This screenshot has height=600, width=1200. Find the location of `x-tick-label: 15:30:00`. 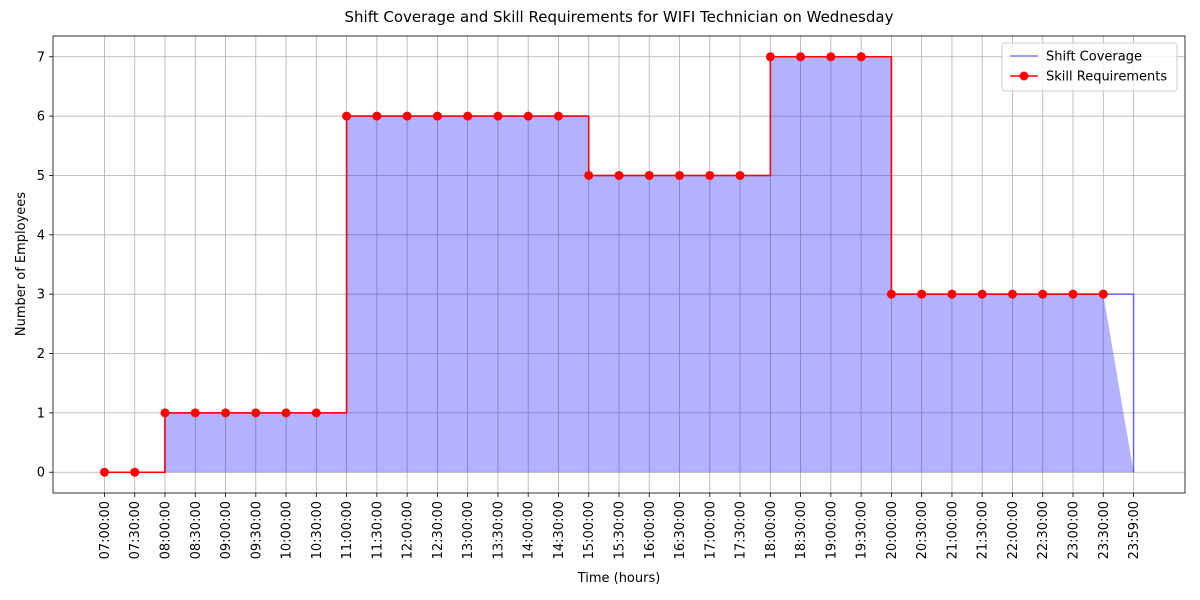

x-tick-label: 15:30:00 is located at coordinates (620, 530).